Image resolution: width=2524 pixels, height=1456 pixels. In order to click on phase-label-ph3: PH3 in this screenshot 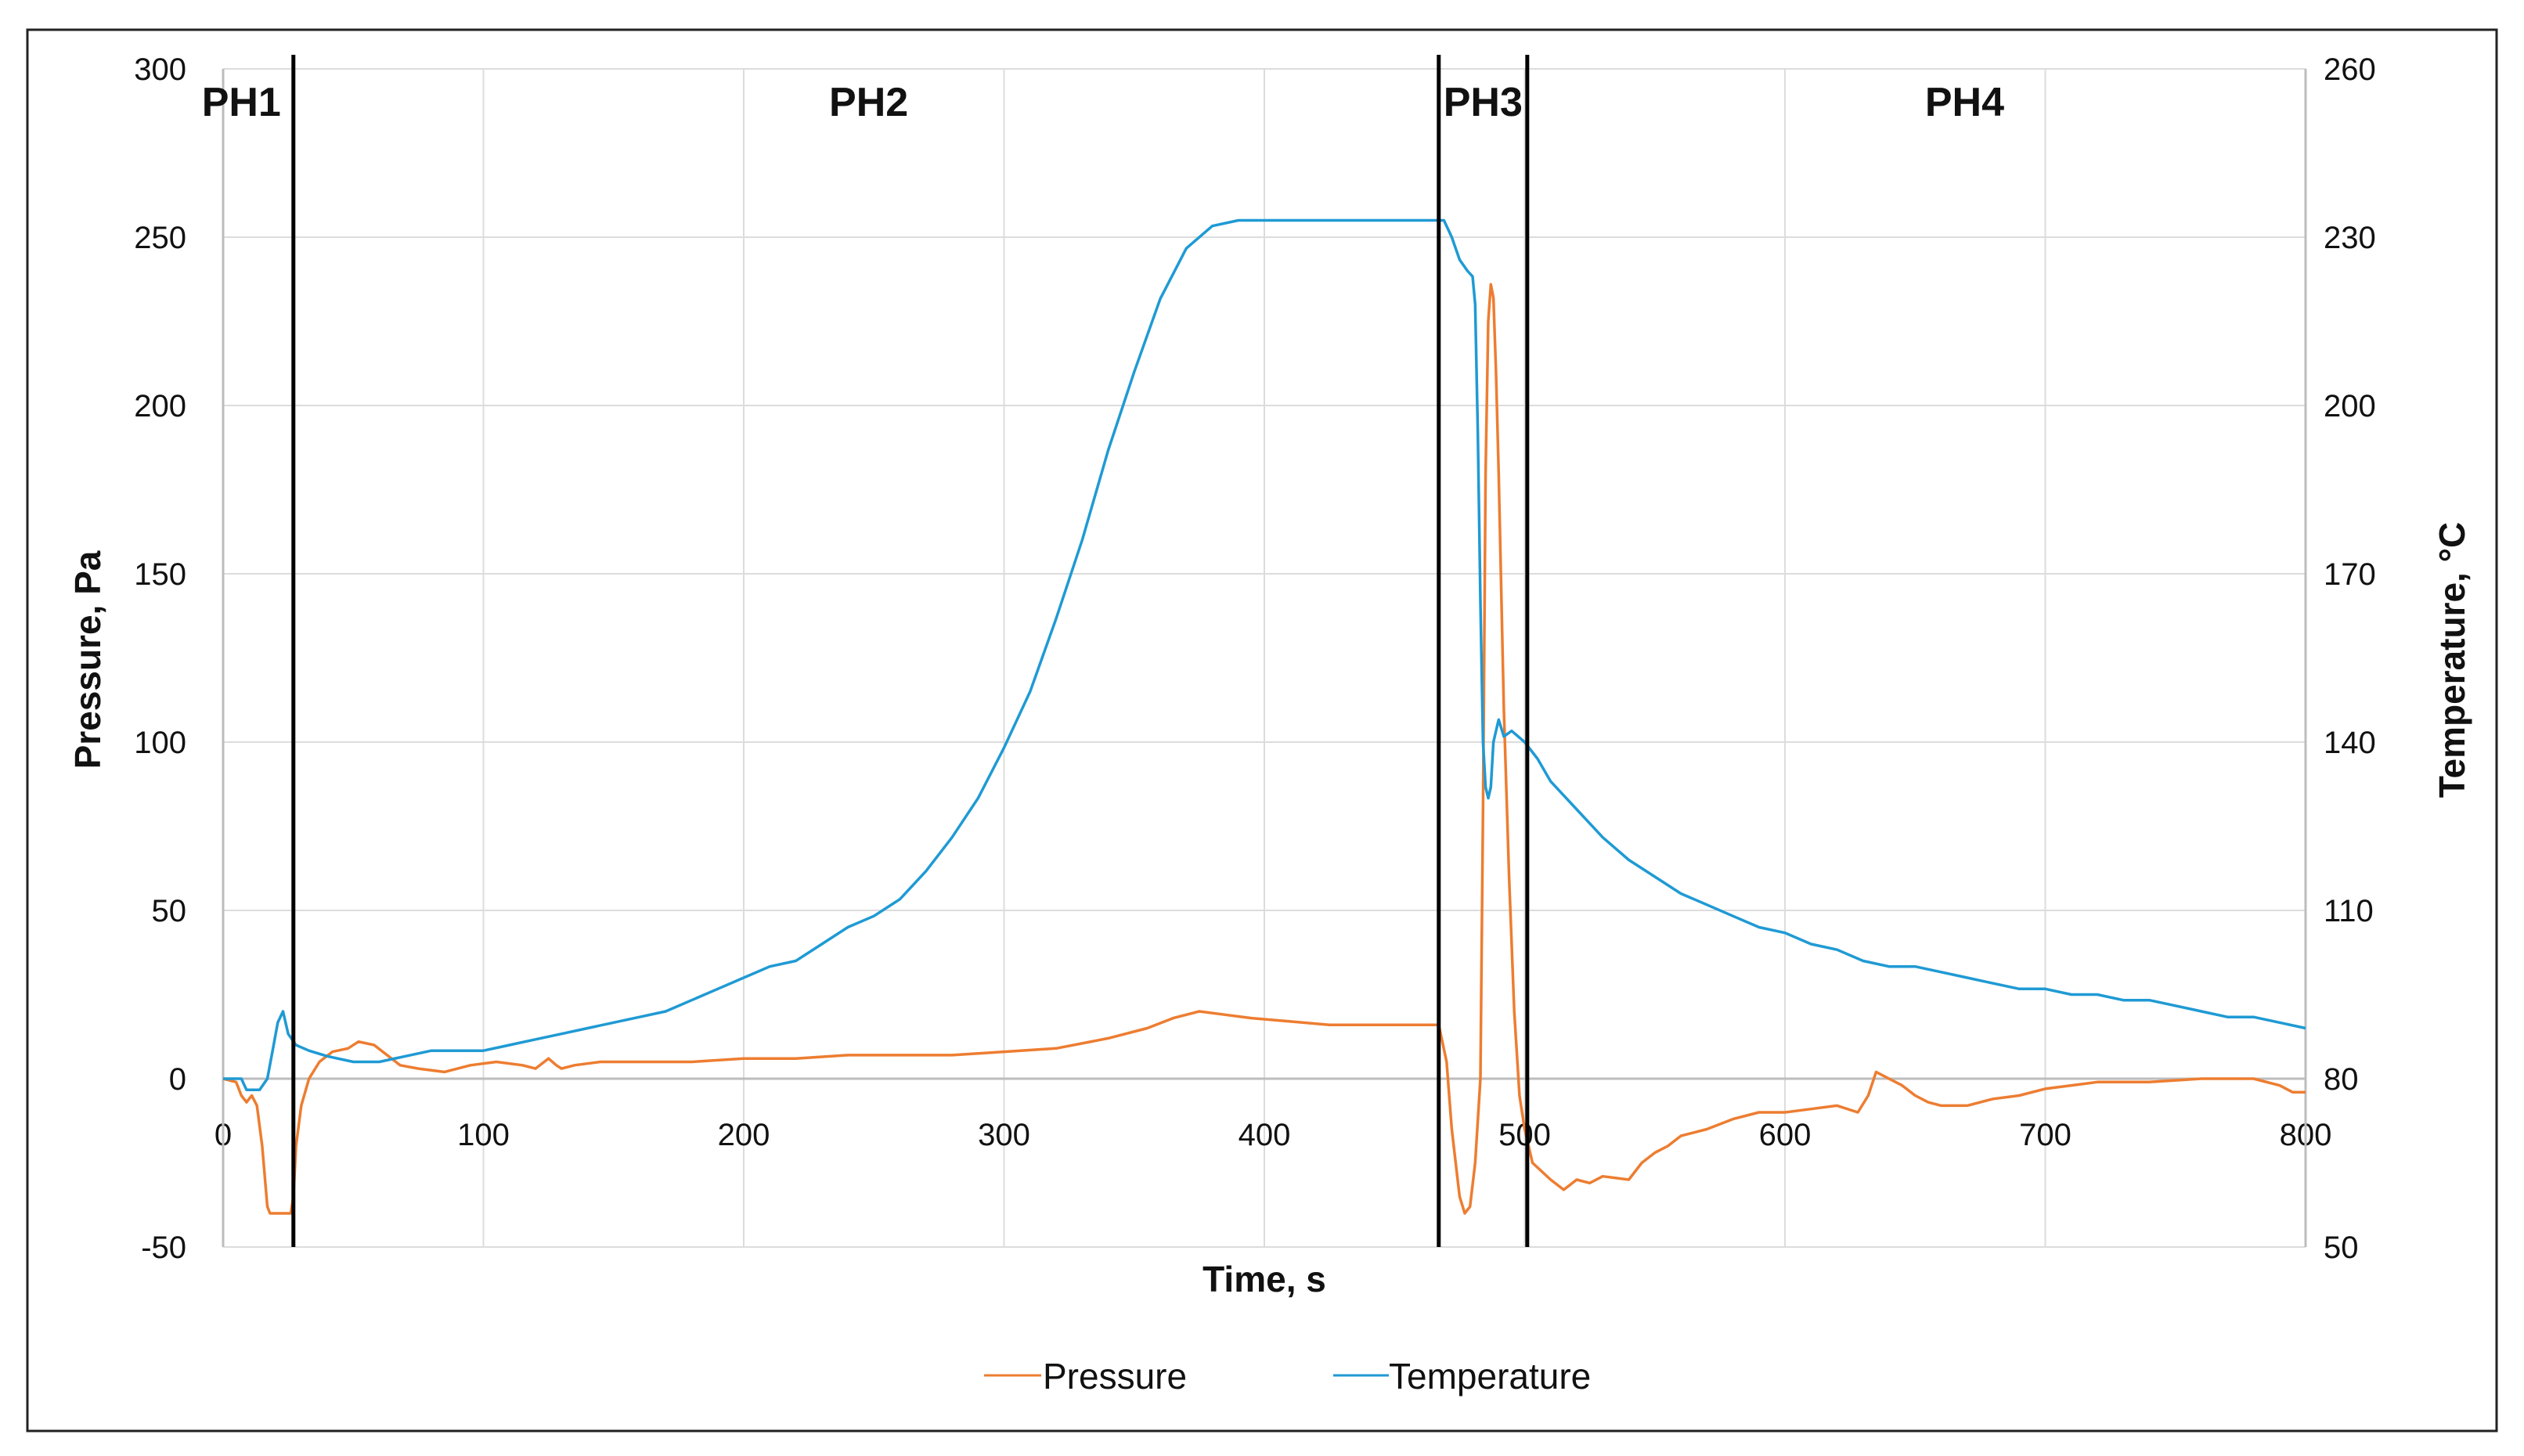, I will do `click(1483, 102)`.